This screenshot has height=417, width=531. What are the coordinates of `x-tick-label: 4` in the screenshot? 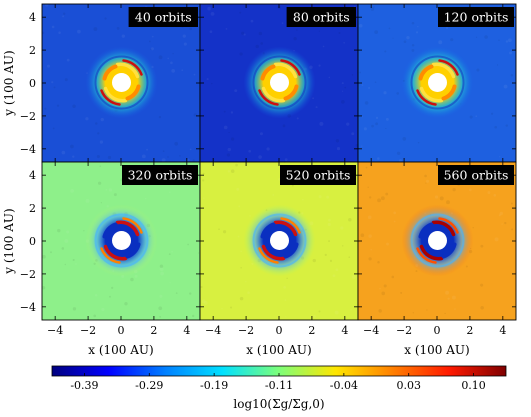 It's located at (186, 330).